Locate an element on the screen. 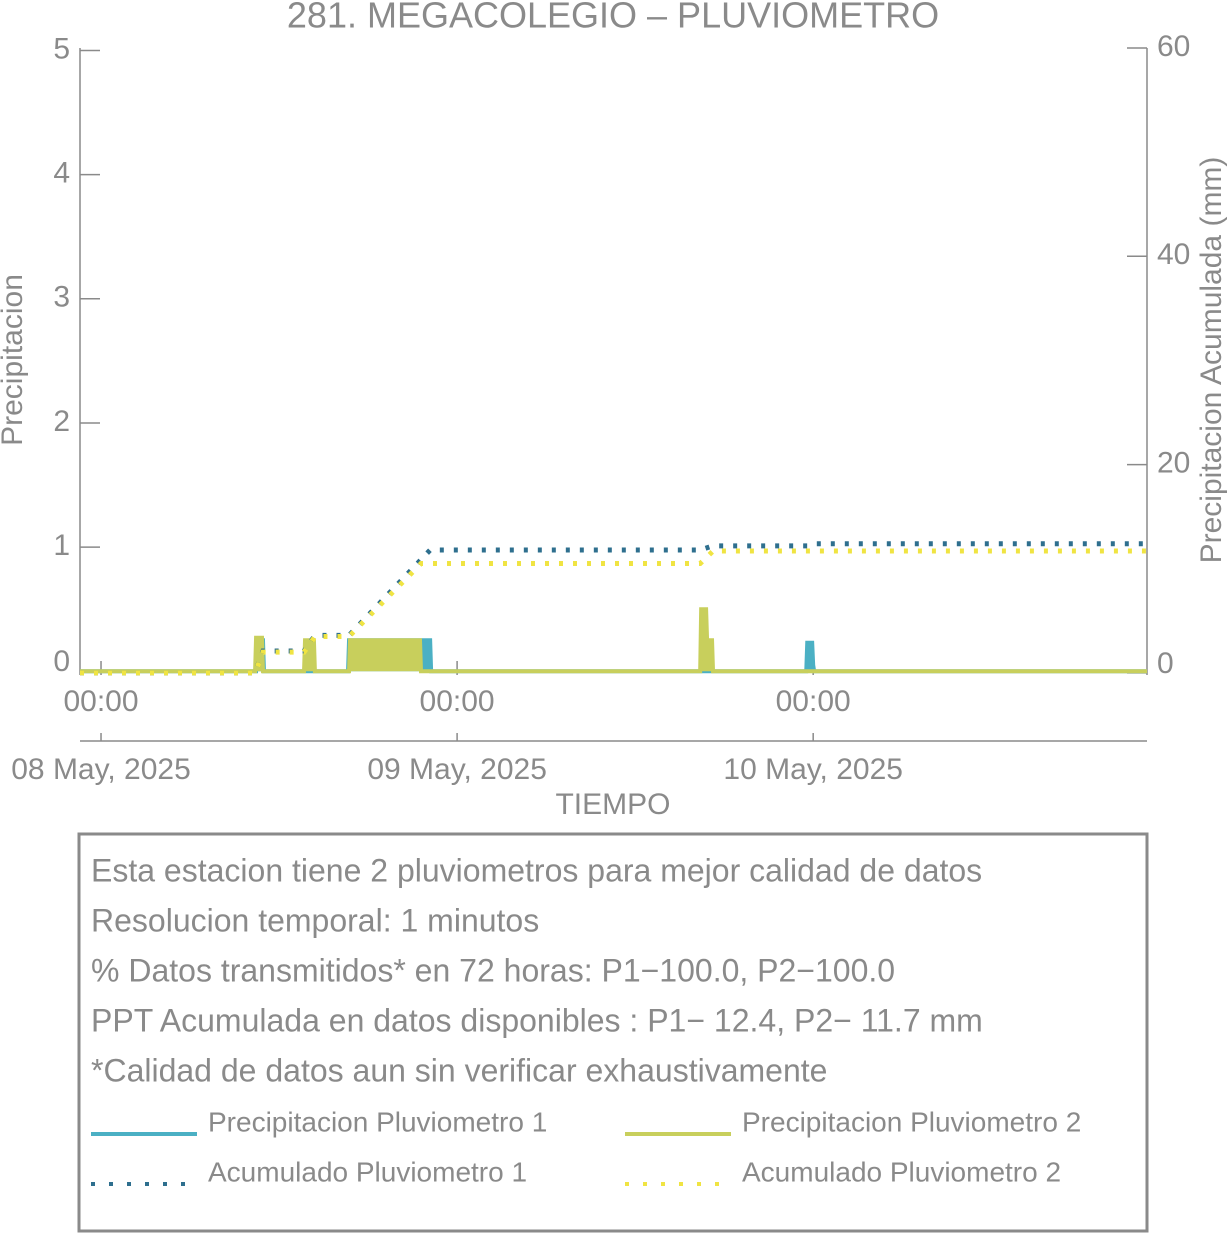 Image resolution: width=1232 pixels, height=1236 pixels. legend-label: Precipitacion Pluviometro 2 is located at coordinates (911, 1121).